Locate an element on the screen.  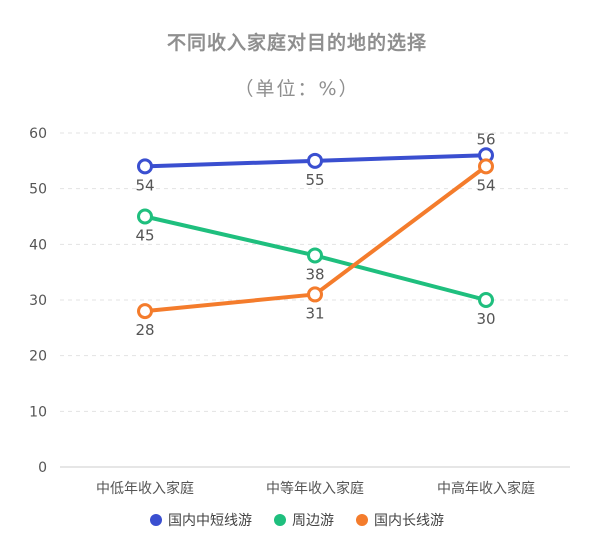
x-tick-label: 中等年收入家庭 is located at coordinates (315, 488).